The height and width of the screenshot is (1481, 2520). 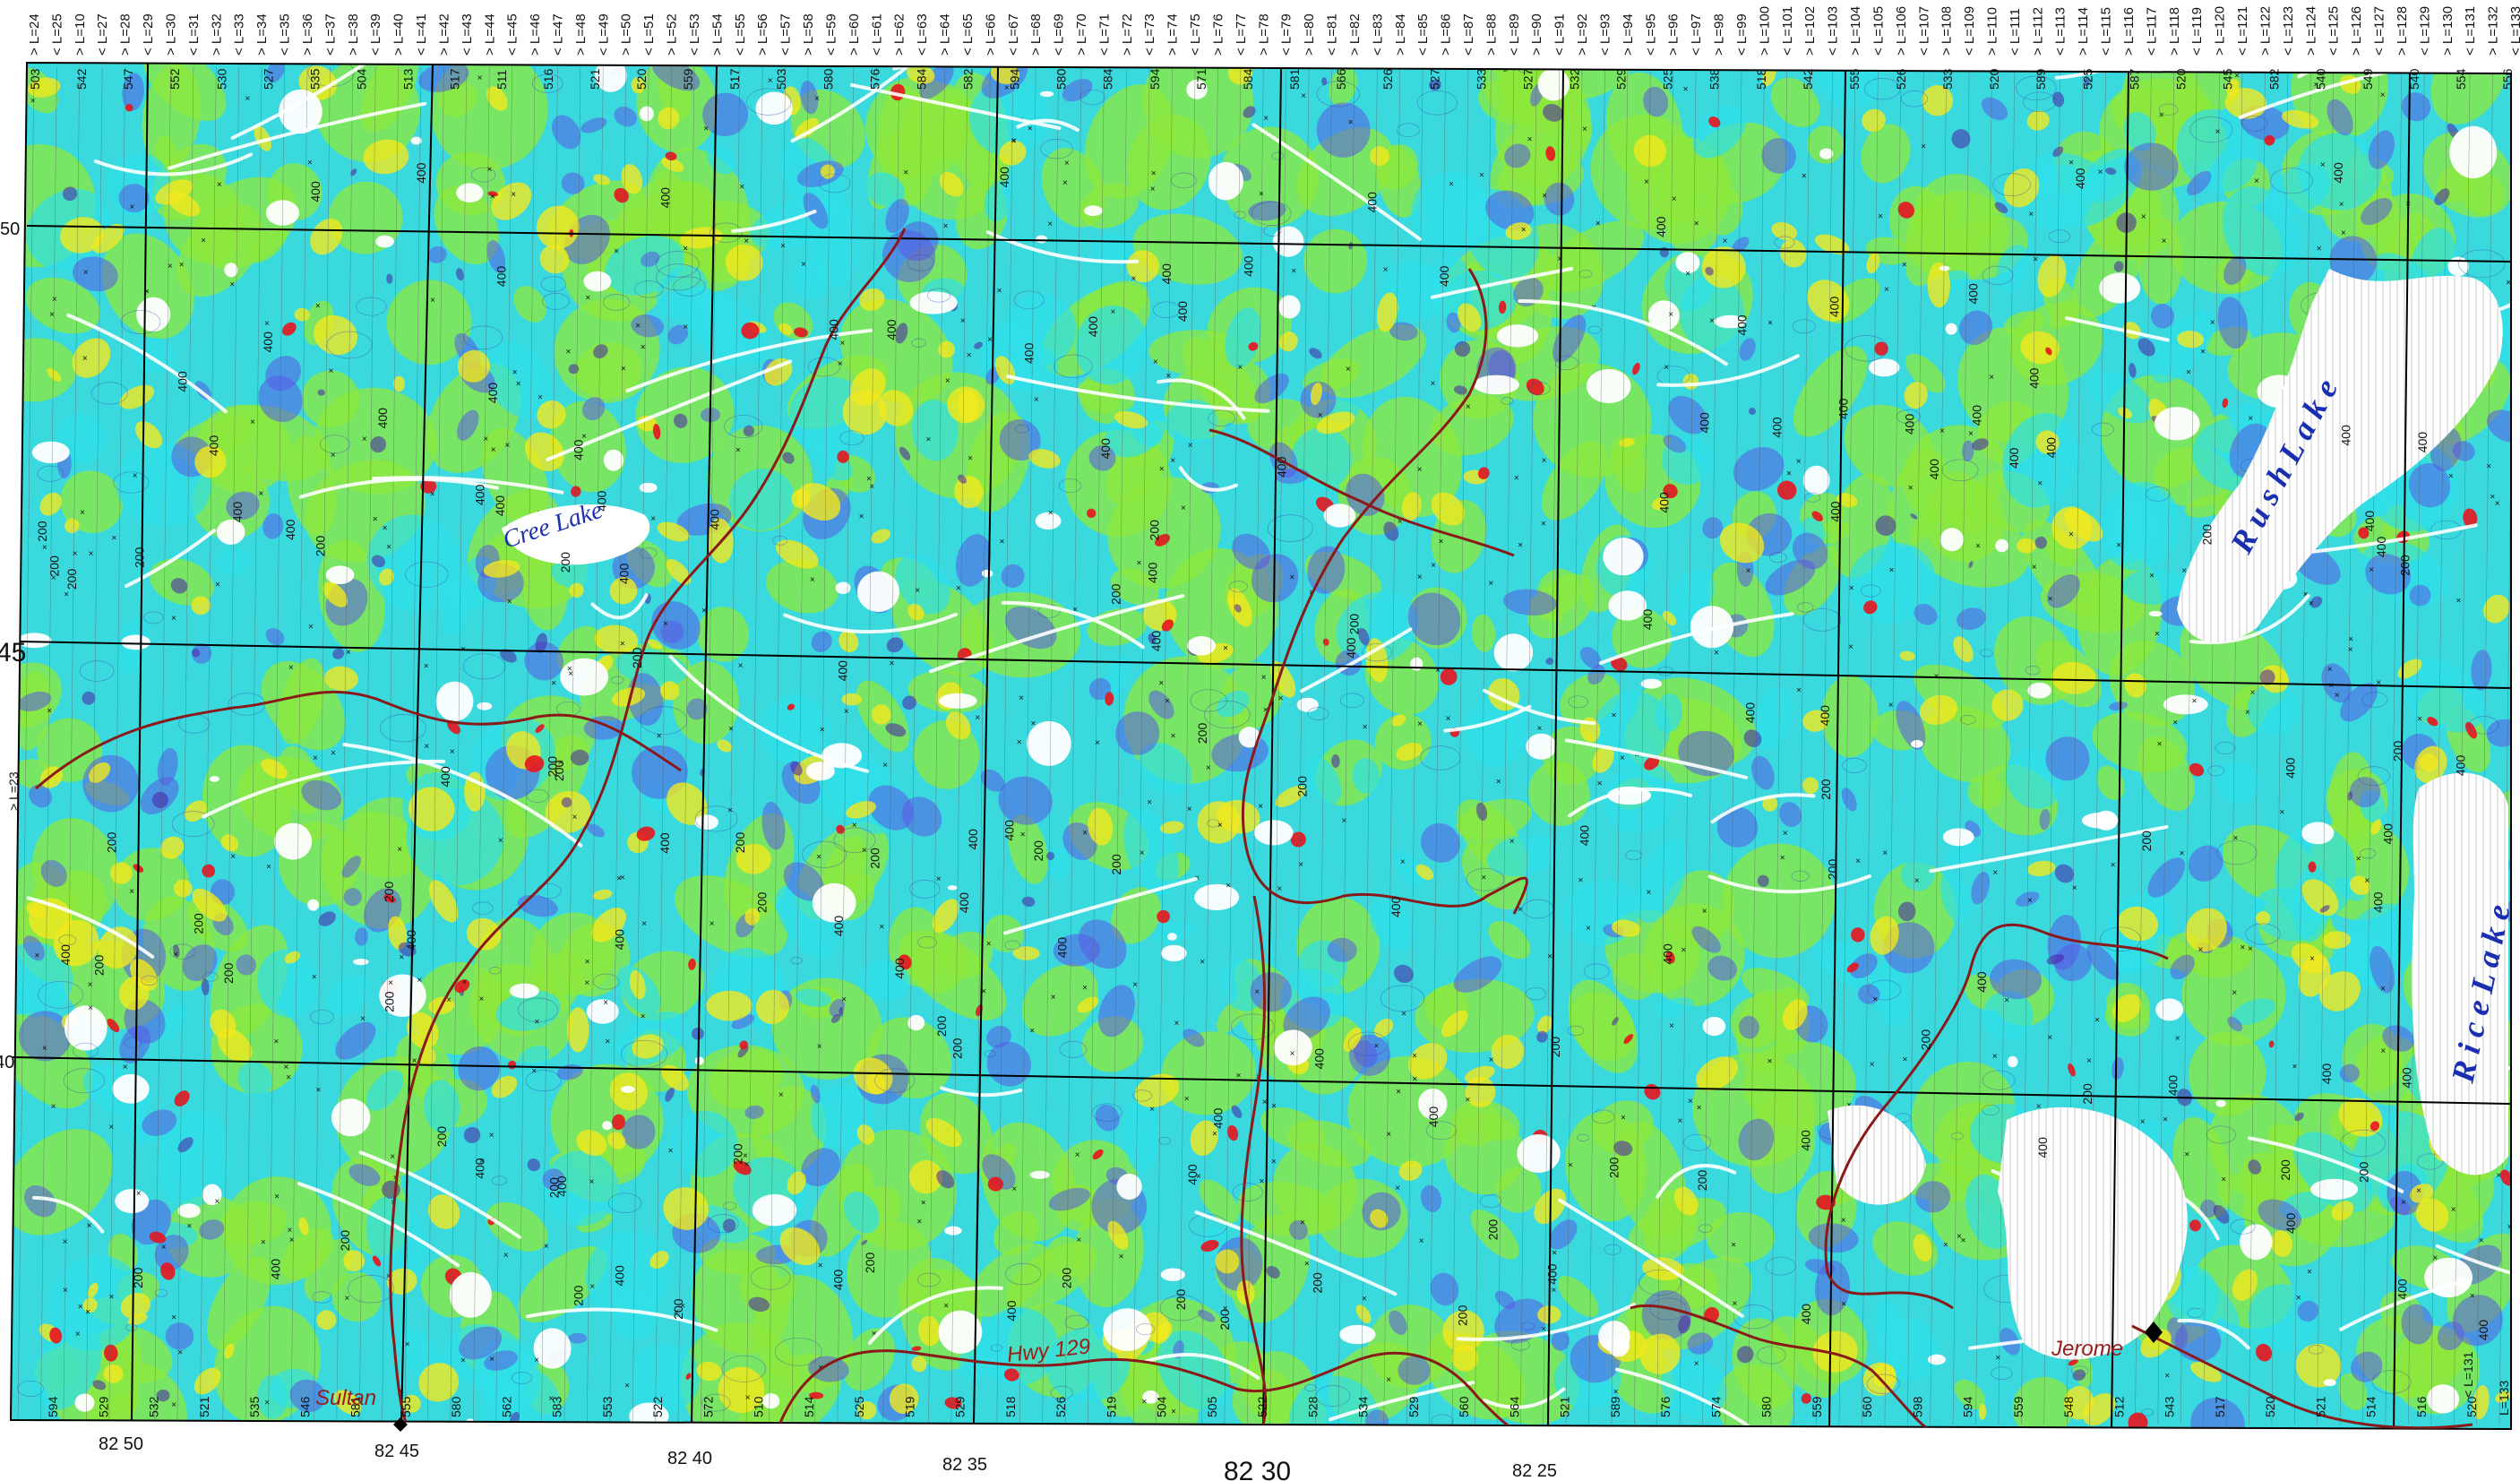 What do you see at coordinates (672, 34) in the screenshot?
I see `flight-line-label: > L=52` at bounding box center [672, 34].